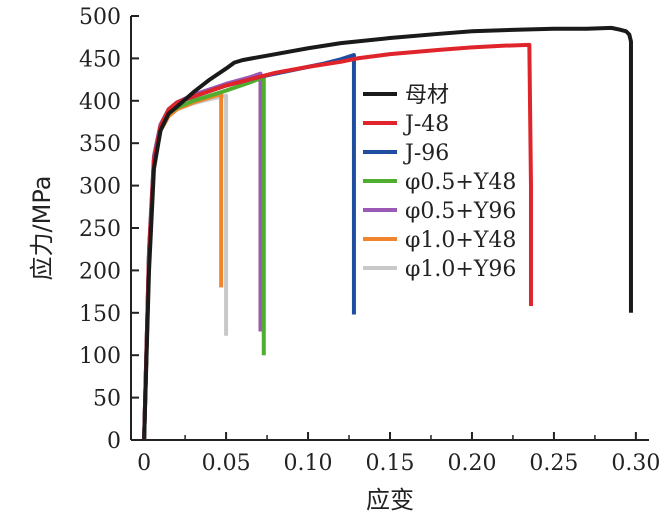  Describe the element at coordinates (100, 17) in the screenshot. I see `y-tick-label: 500` at that location.